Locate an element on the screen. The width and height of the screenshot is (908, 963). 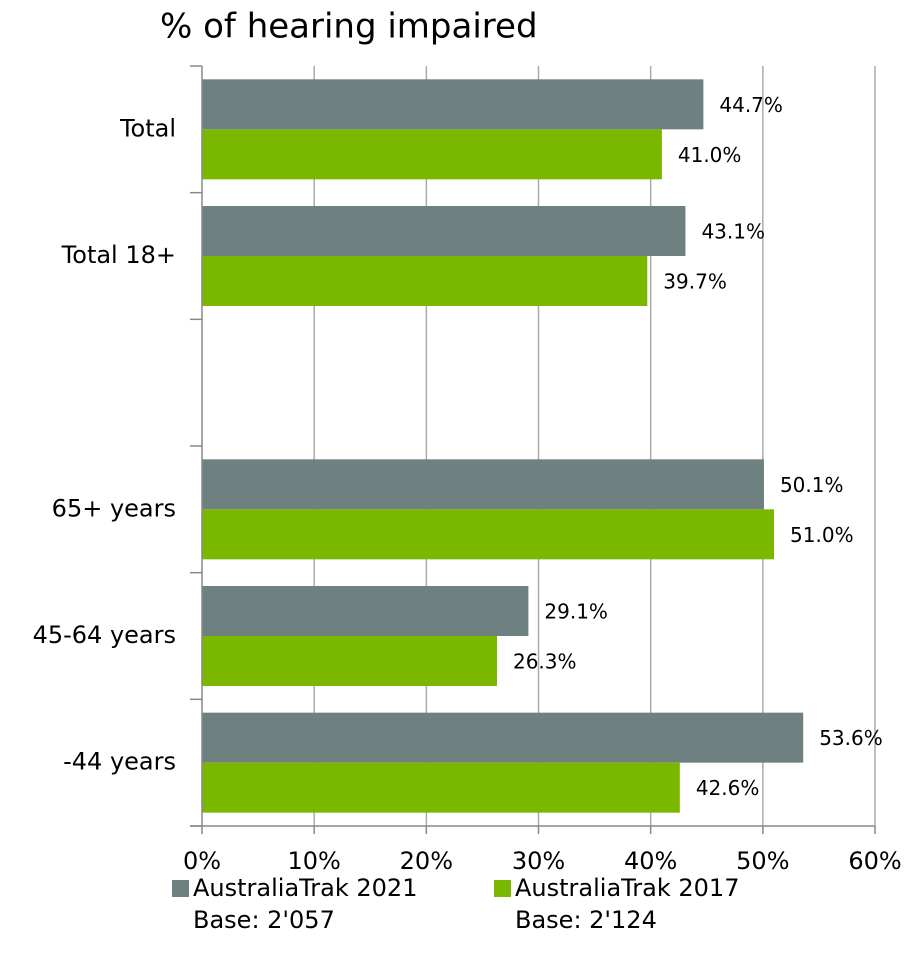
y-tick-label: -44 years is located at coordinates (119, 762).